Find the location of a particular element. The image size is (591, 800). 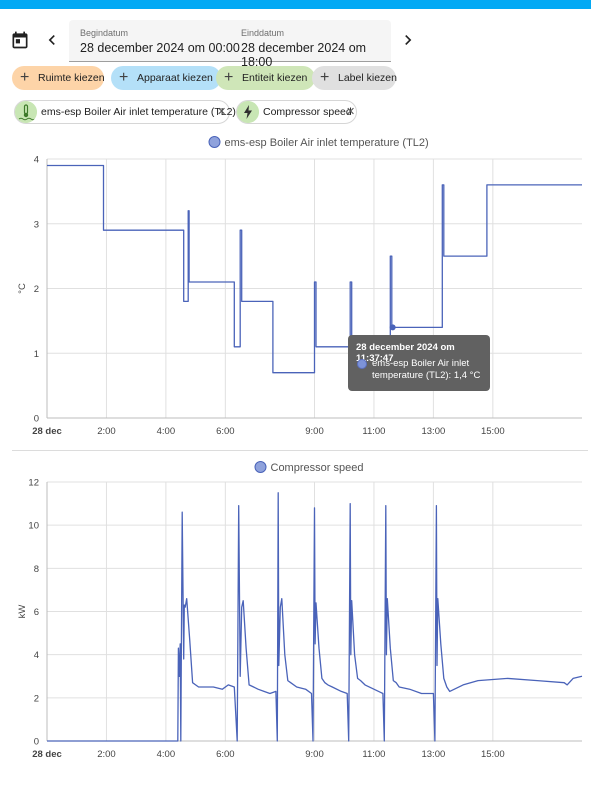

start-date-field: Begindatum 28 december 2024 om 00:00 is located at coordinates (160, 41).